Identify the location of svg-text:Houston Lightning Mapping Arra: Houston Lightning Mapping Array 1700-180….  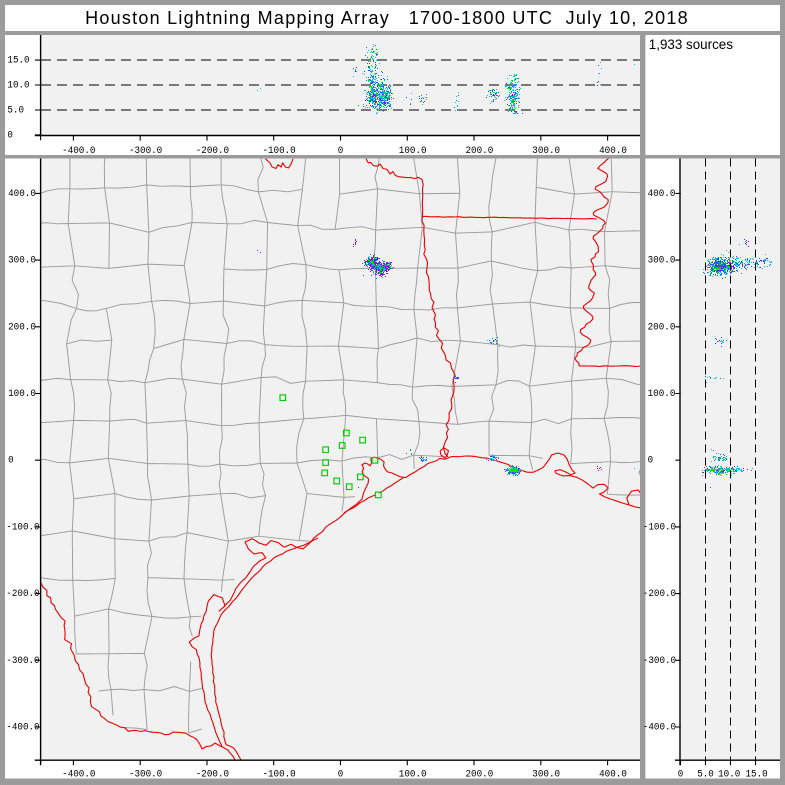
(387, 18).